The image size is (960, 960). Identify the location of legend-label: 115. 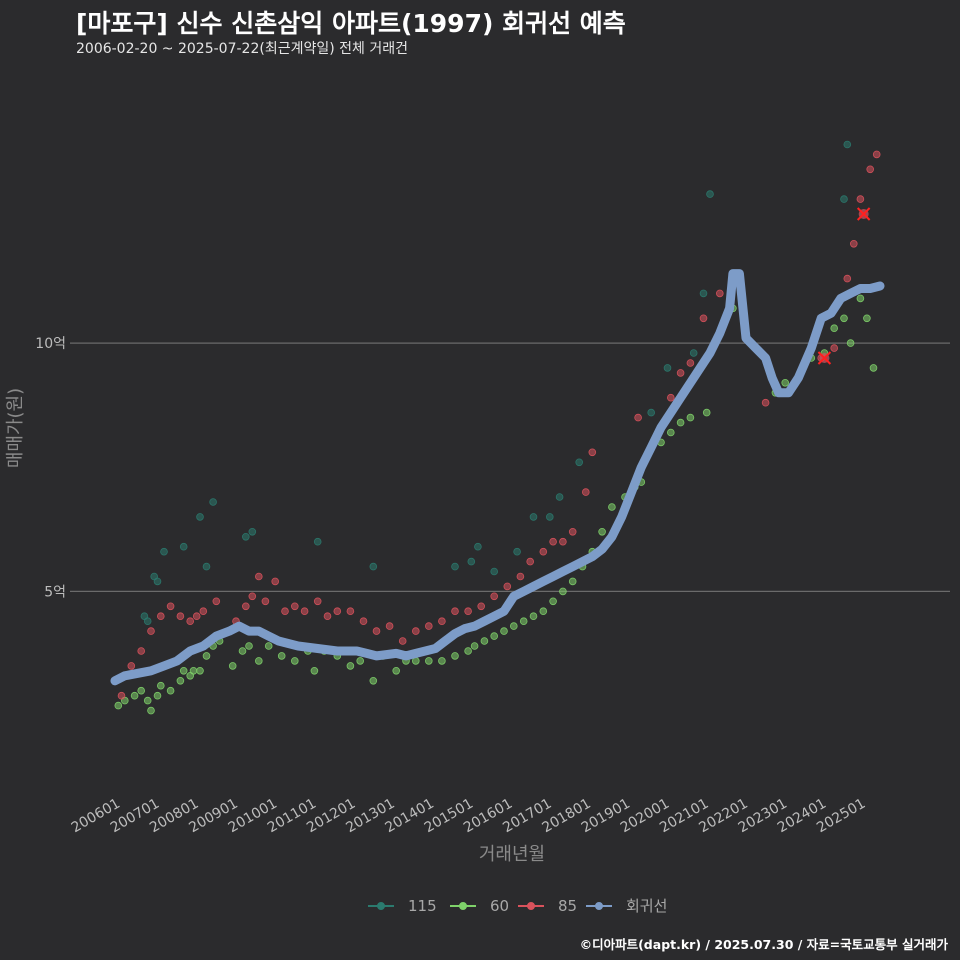
(422, 906).